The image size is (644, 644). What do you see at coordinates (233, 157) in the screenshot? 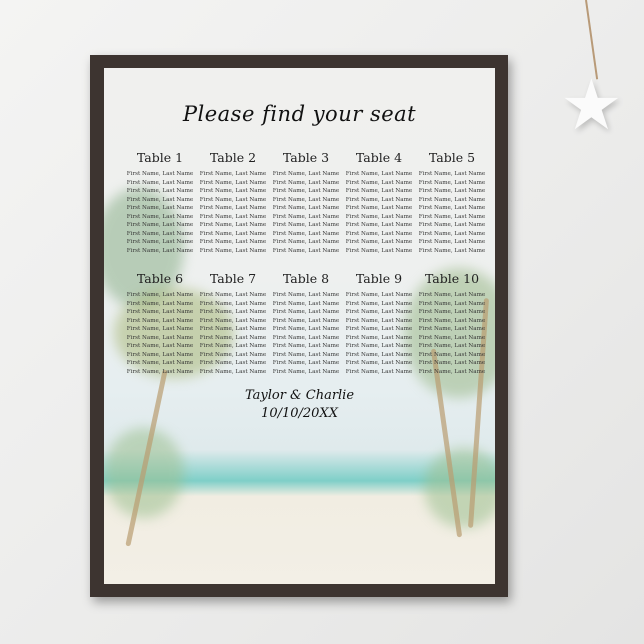
I see `table-name: Table 2` at bounding box center [233, 157].